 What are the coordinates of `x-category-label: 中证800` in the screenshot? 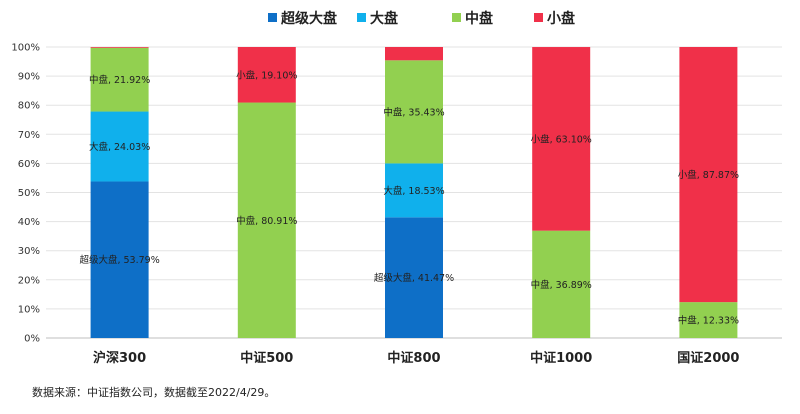 It's located at (413, 358).